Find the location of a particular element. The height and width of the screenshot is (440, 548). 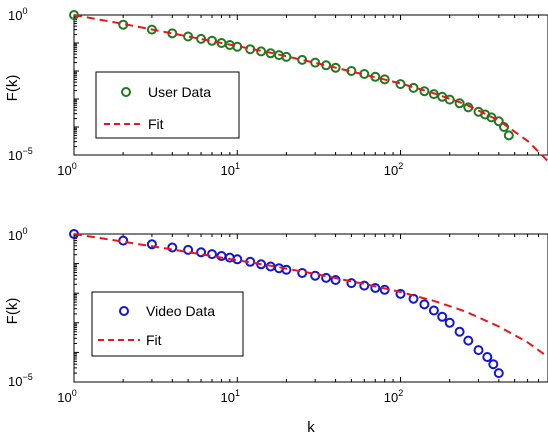

legend-top: User Data Fit is located at coordinates (167, 105).